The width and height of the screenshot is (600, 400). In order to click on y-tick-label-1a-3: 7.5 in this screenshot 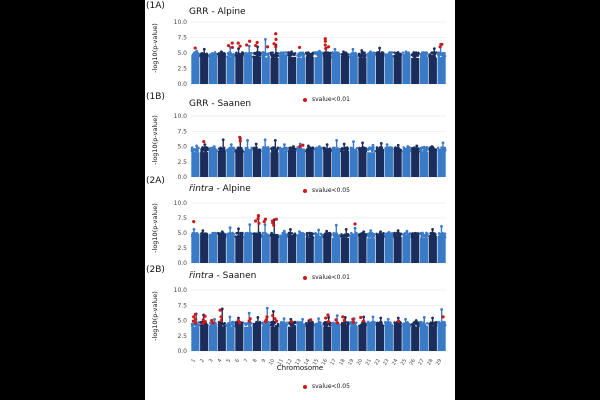, I will do `click(182, 38)`.